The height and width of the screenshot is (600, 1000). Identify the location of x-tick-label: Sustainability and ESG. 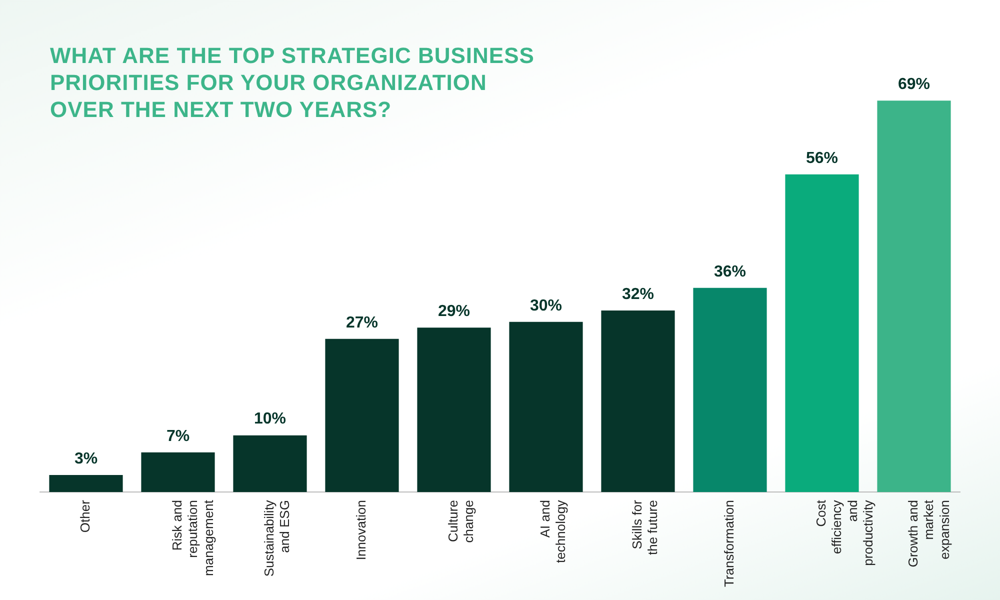
(277, 538).